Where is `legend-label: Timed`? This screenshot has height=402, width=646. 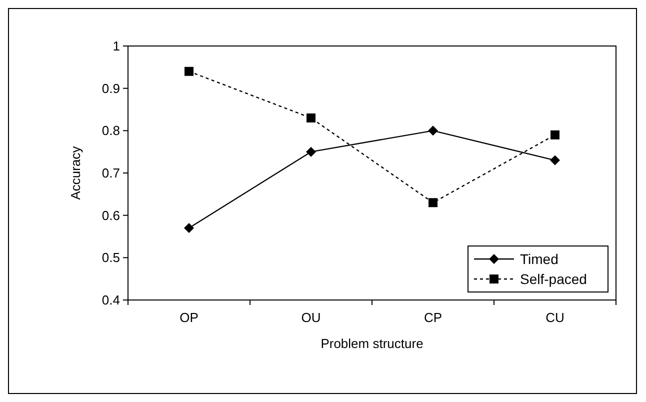 legend-label: Timed is located at coordinates (539, 258).